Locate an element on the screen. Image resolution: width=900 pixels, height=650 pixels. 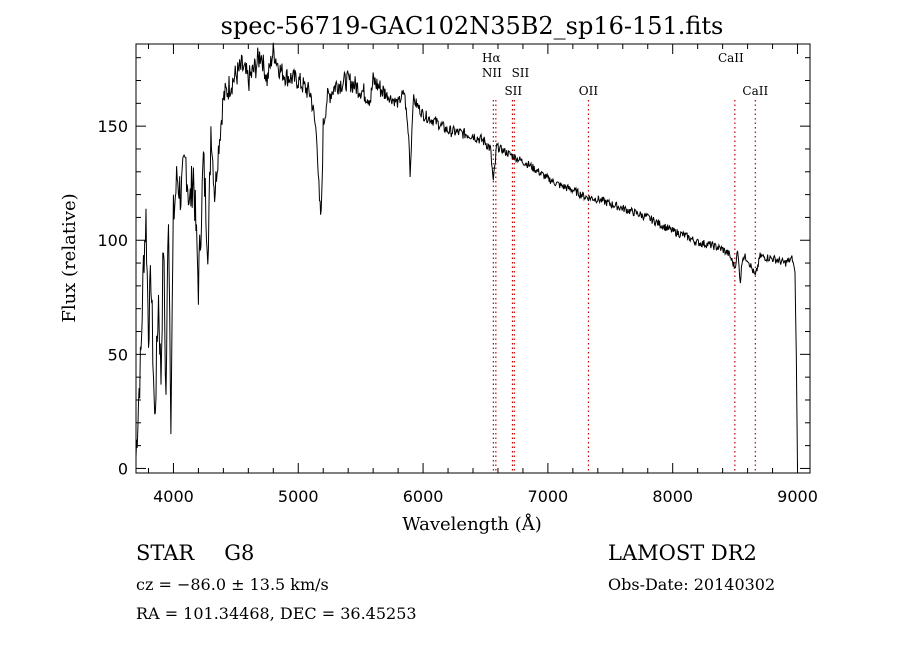
object-class: STAR G8 is located at coordinates (195, 553).